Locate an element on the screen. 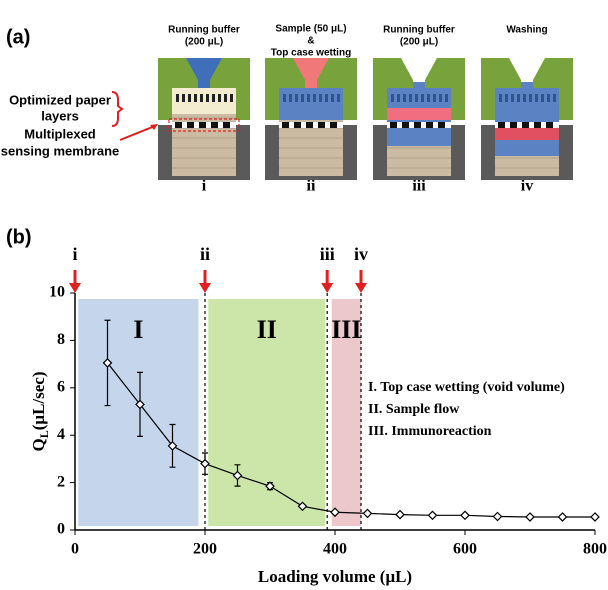 The height and width of the screenshot is (590, 608). y-tick-label: 2 is located at coordinates (61, 481).